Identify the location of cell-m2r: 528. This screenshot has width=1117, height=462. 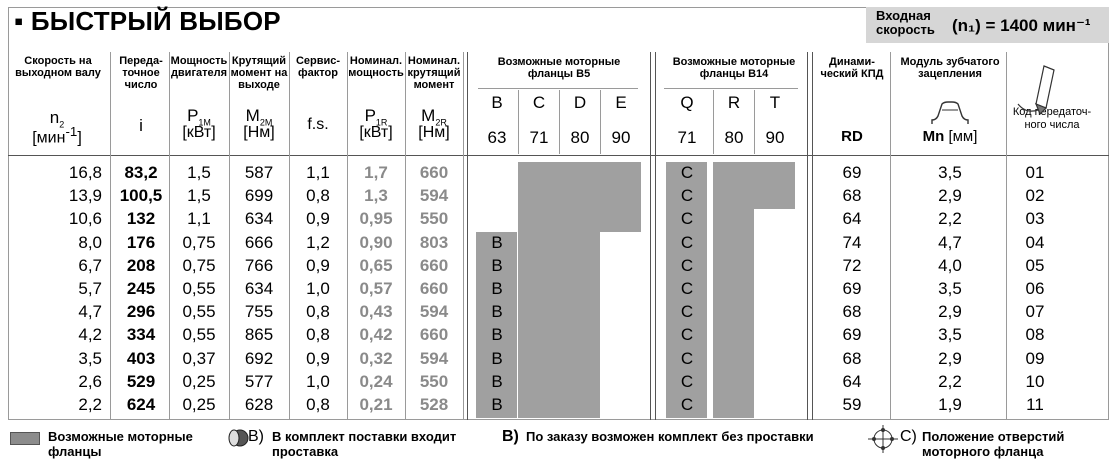
(434, 404).